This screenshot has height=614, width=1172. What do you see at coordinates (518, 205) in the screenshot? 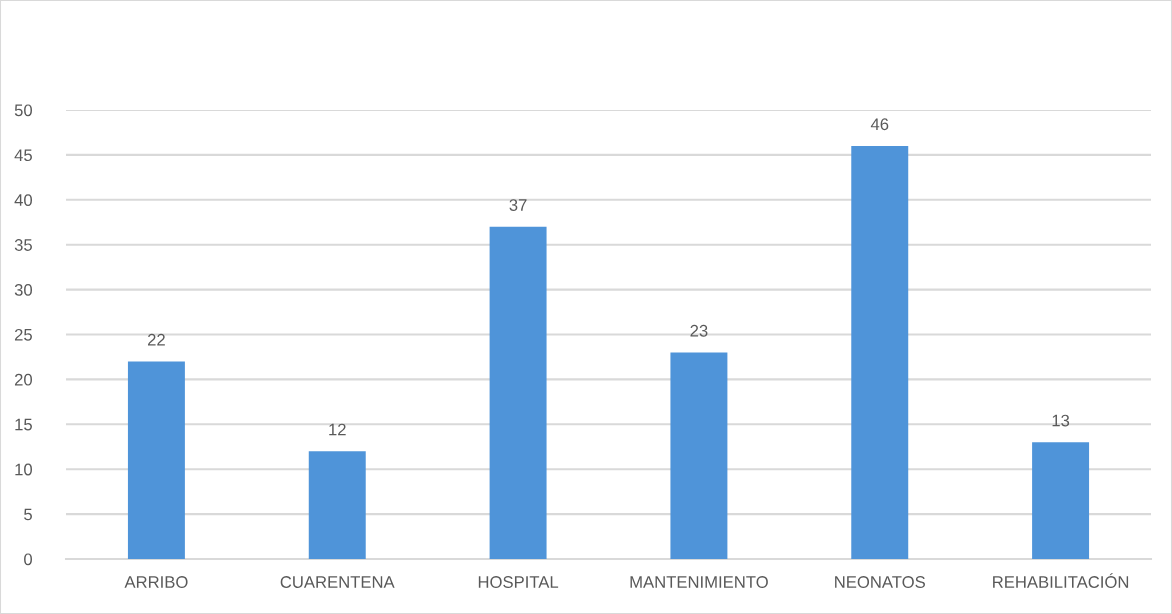
I see `data-label: 37` at bounding box center [518, 205].